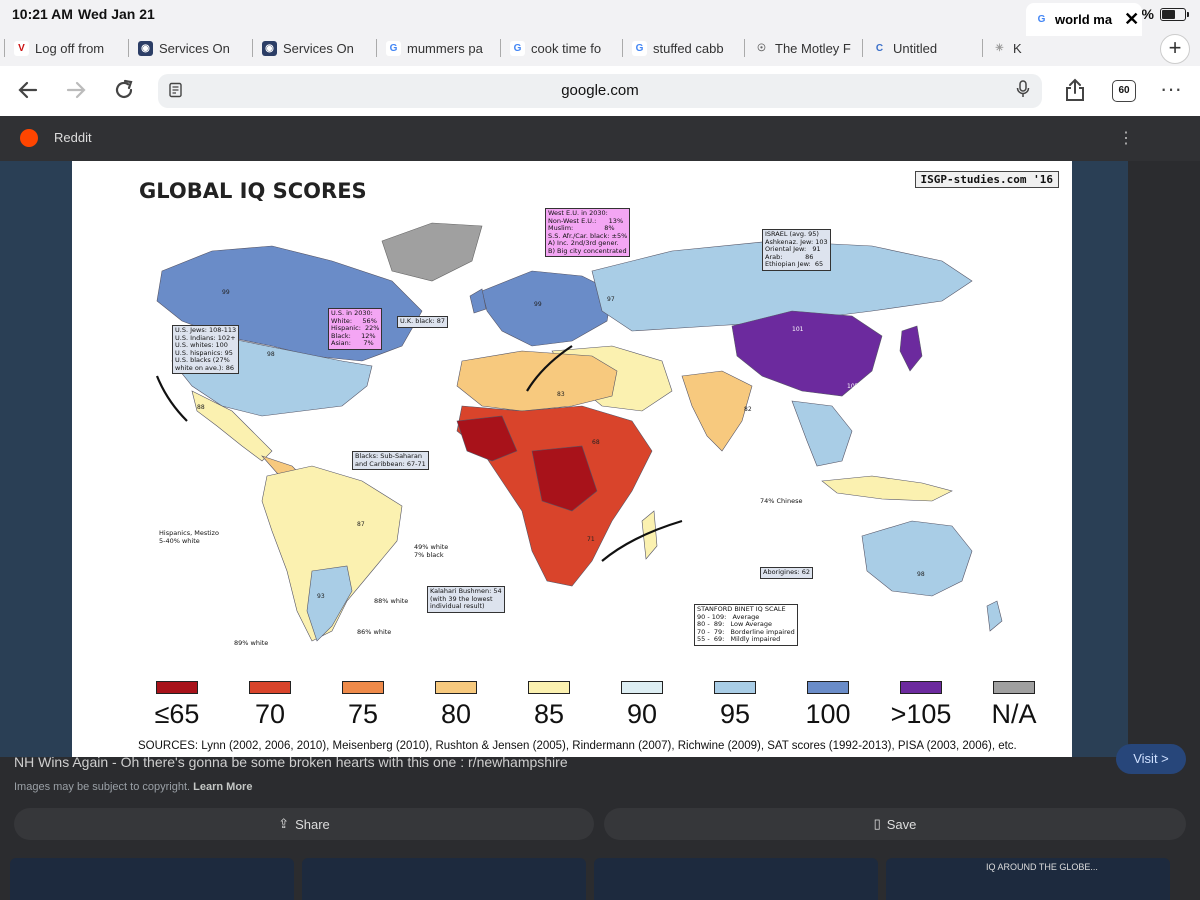 Image resolution: width=1200 pixels, height=900 pixels. I want to click on note-aborigines: Aborigines: 62, so click(786, 573).